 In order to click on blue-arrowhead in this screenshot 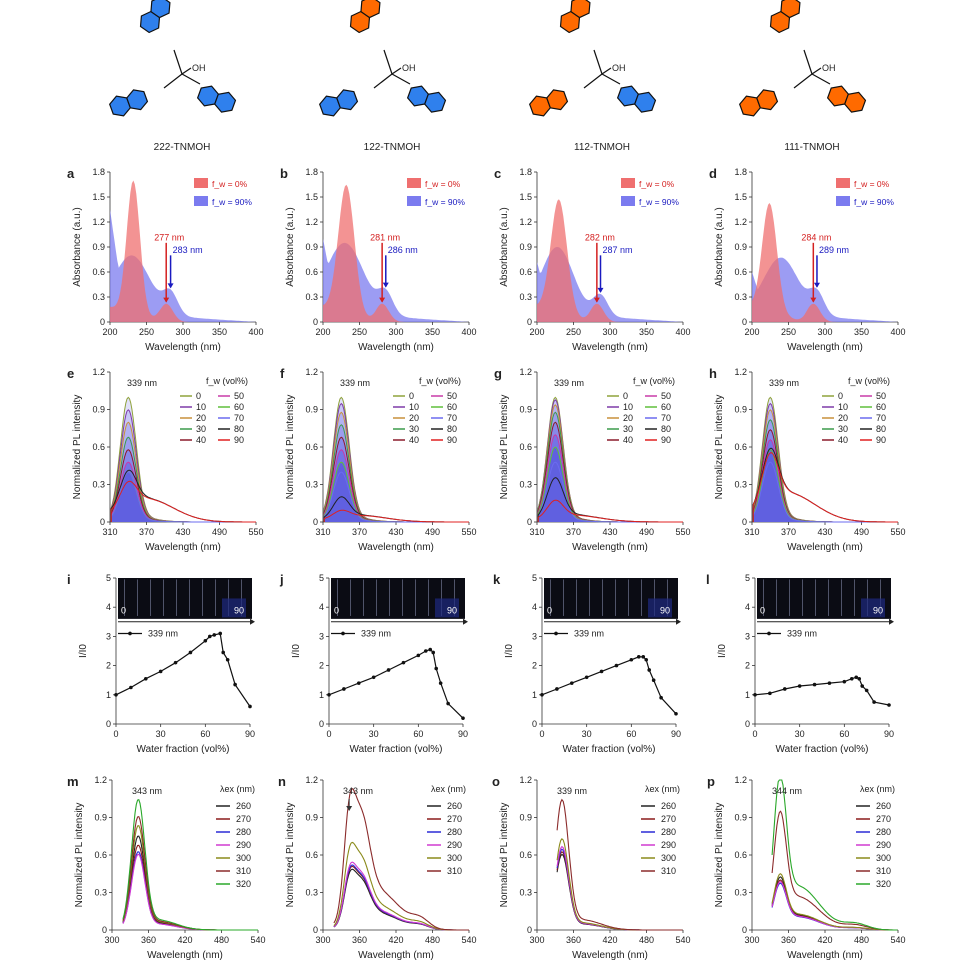, I will do `click(816, 285)`.